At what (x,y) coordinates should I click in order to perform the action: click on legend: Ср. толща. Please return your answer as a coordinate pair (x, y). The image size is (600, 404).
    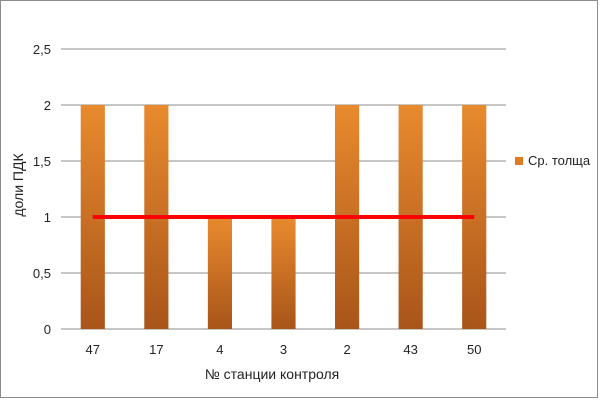
    Looking at the image, I should click on (553, 160).